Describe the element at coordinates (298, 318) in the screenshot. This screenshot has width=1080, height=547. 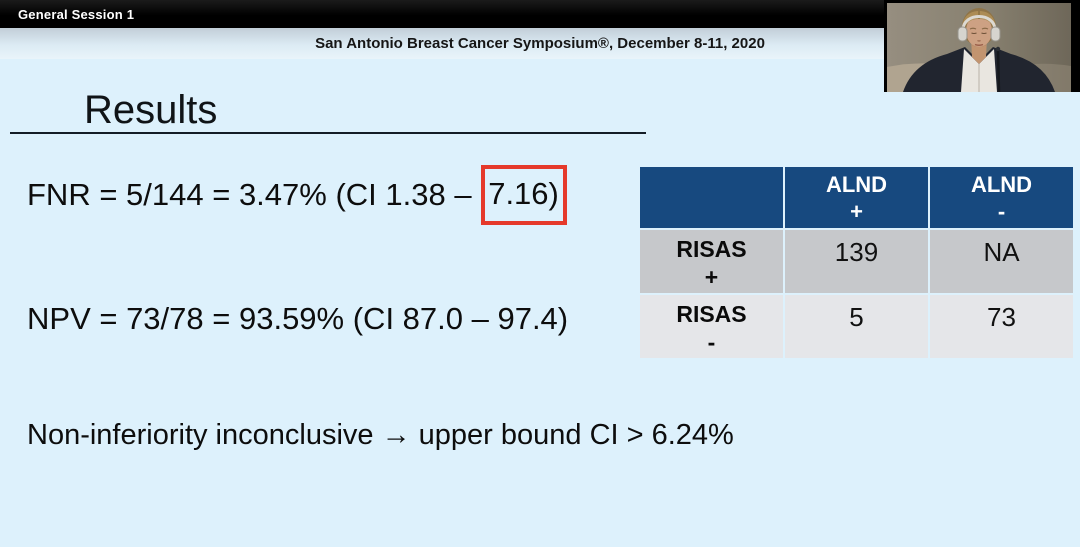
I see `npv-statistic-line: NPV = 73/78 = 93.59% (CI 87.0 – 97.4)` at that location.